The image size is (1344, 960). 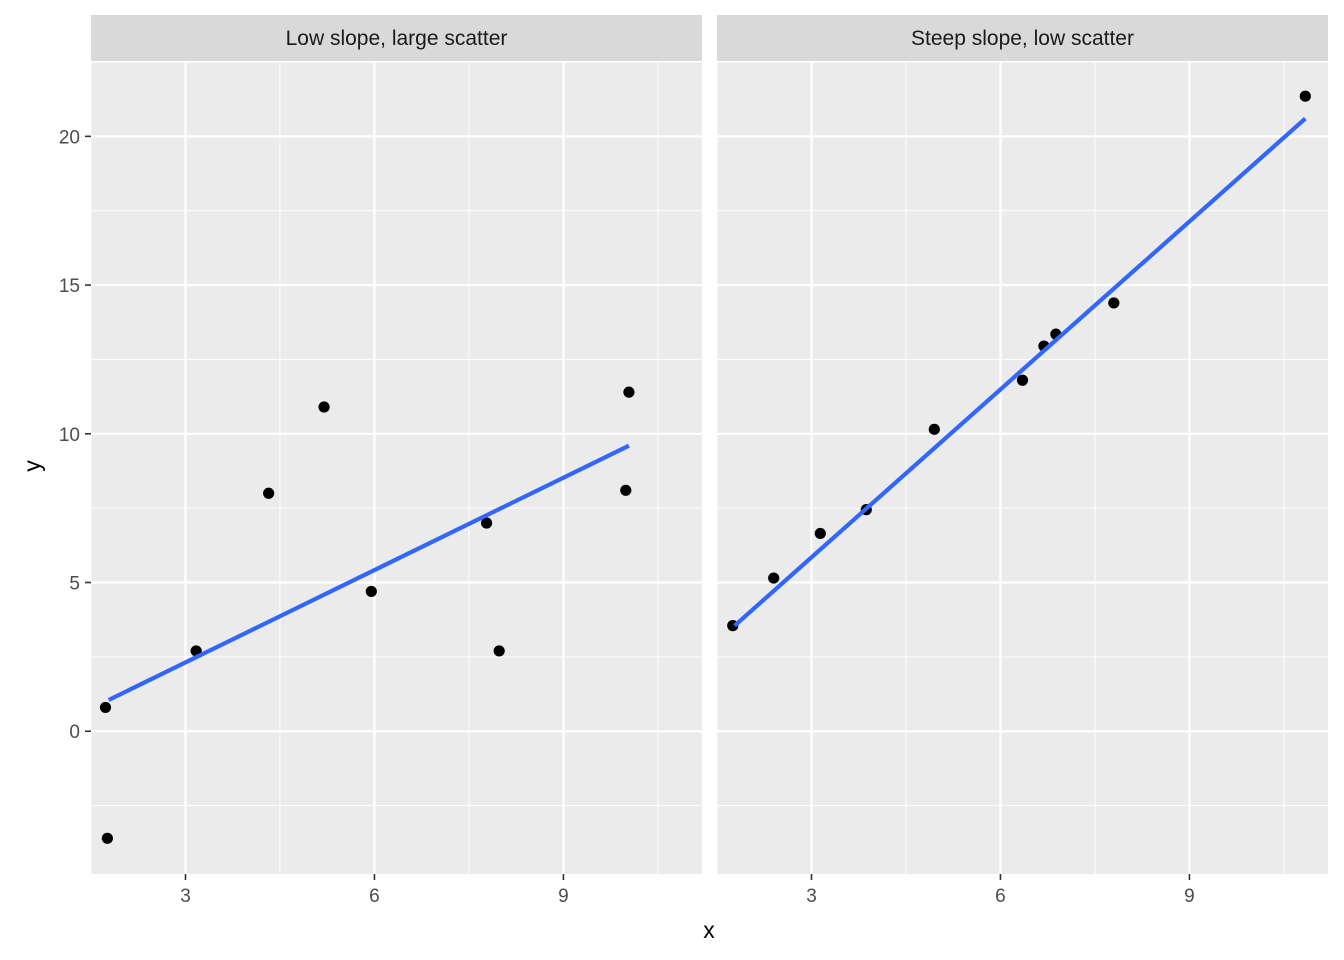 I want to click on facet-title: Steep slope, low scatter, so click(x=1022, y=38).